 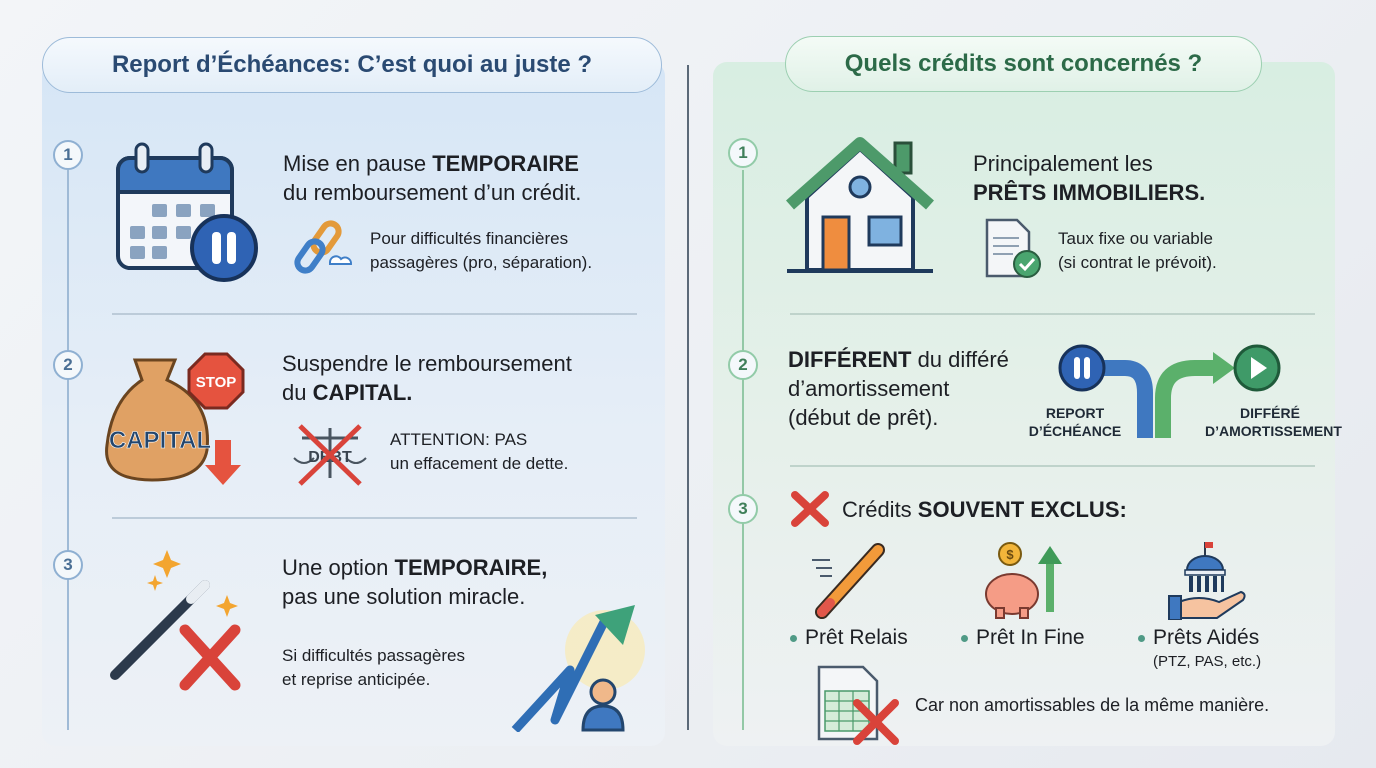 I want to click on loan-note: (PTZ, PAS, etc.), so click(x=1207, y=661).